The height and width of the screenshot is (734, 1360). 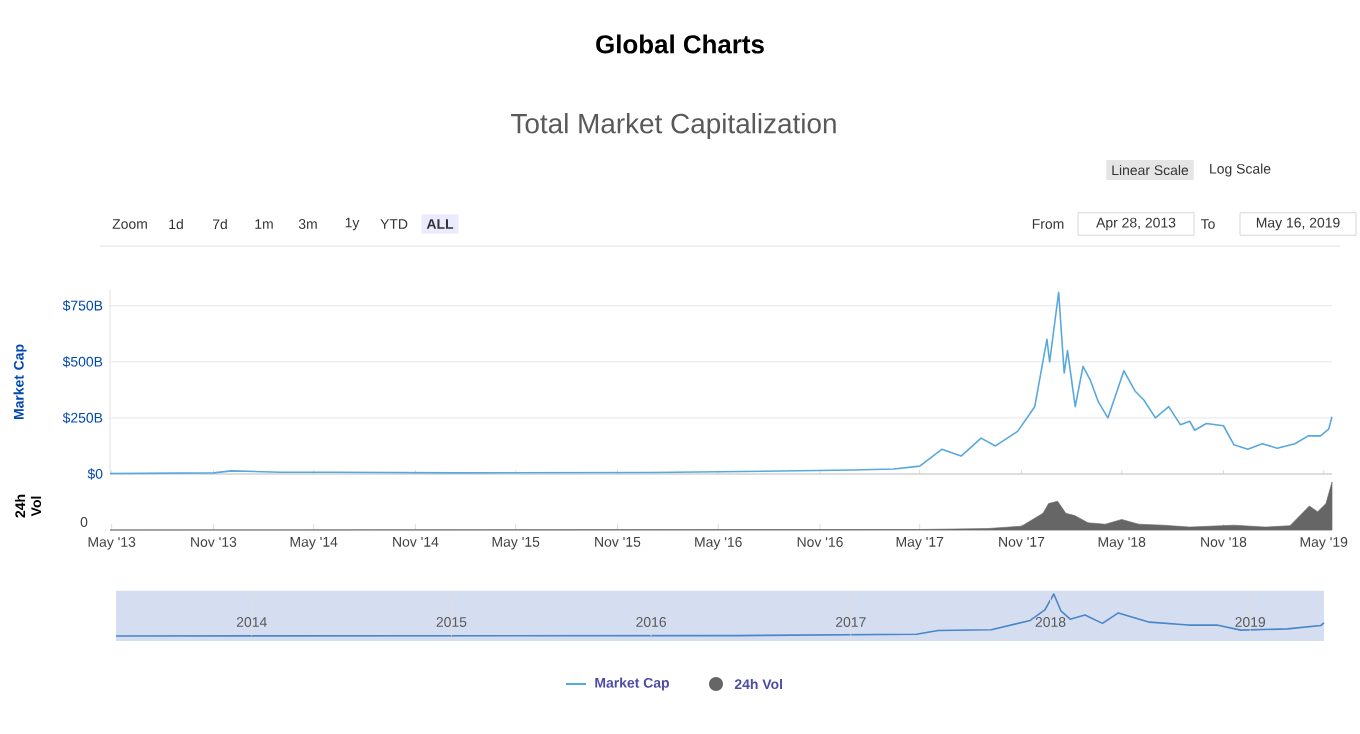 What do you see at coordinates (680, 44) in the screenshot?
I see `chart-title: Global Charts` at bounding box center [680, 44].